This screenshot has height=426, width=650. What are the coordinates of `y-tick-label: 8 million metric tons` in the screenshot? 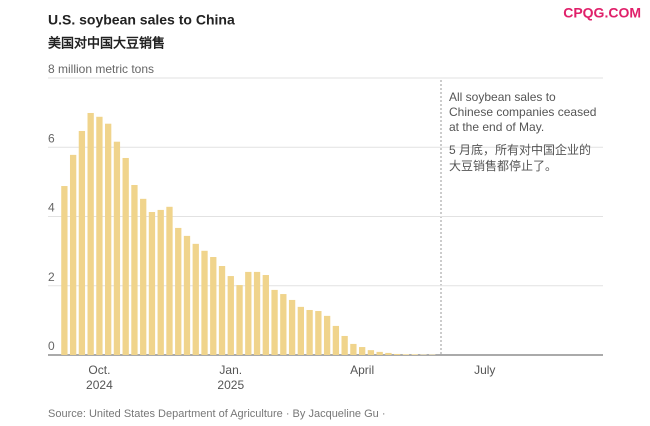 It's located at (101, 69).